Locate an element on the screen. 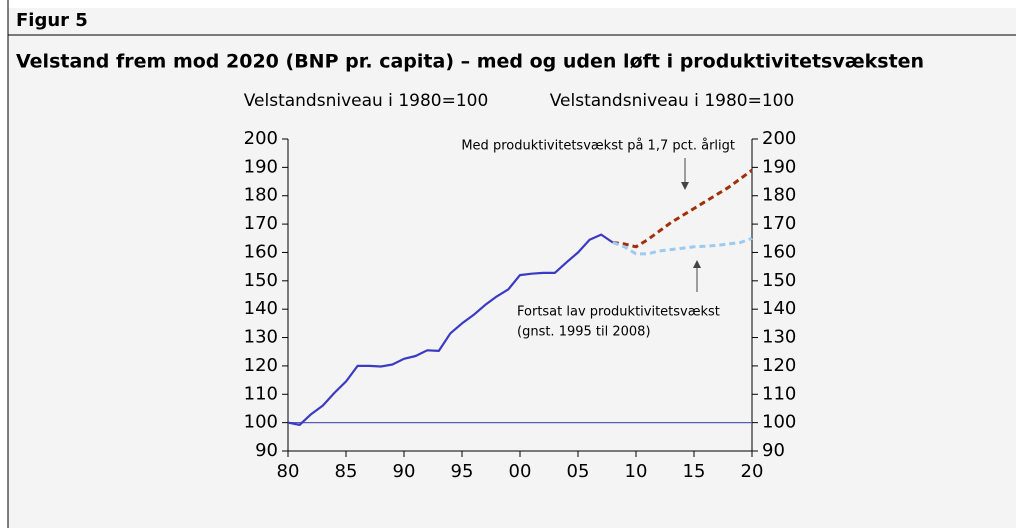 The height and width of the screenshot is (528, 1016). y-tick-label: 200 is located at coordinates (261, 138).